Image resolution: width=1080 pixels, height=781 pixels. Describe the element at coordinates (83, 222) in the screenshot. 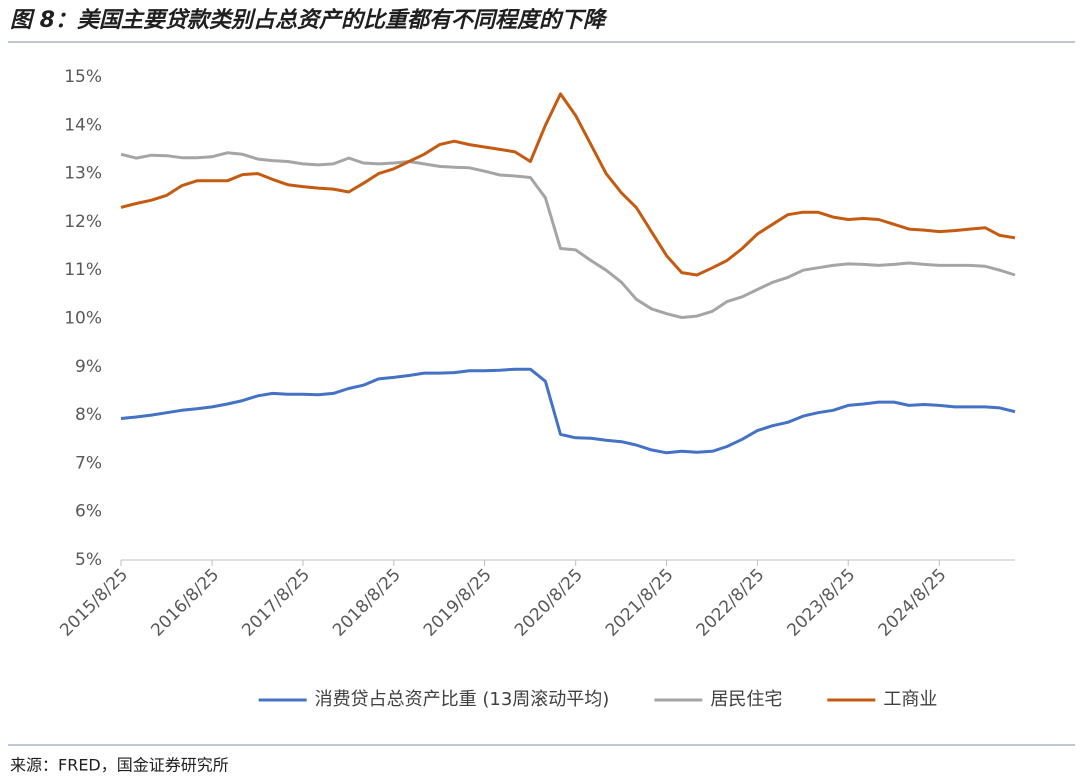

I see `y-tick-label: 12%` at that location.